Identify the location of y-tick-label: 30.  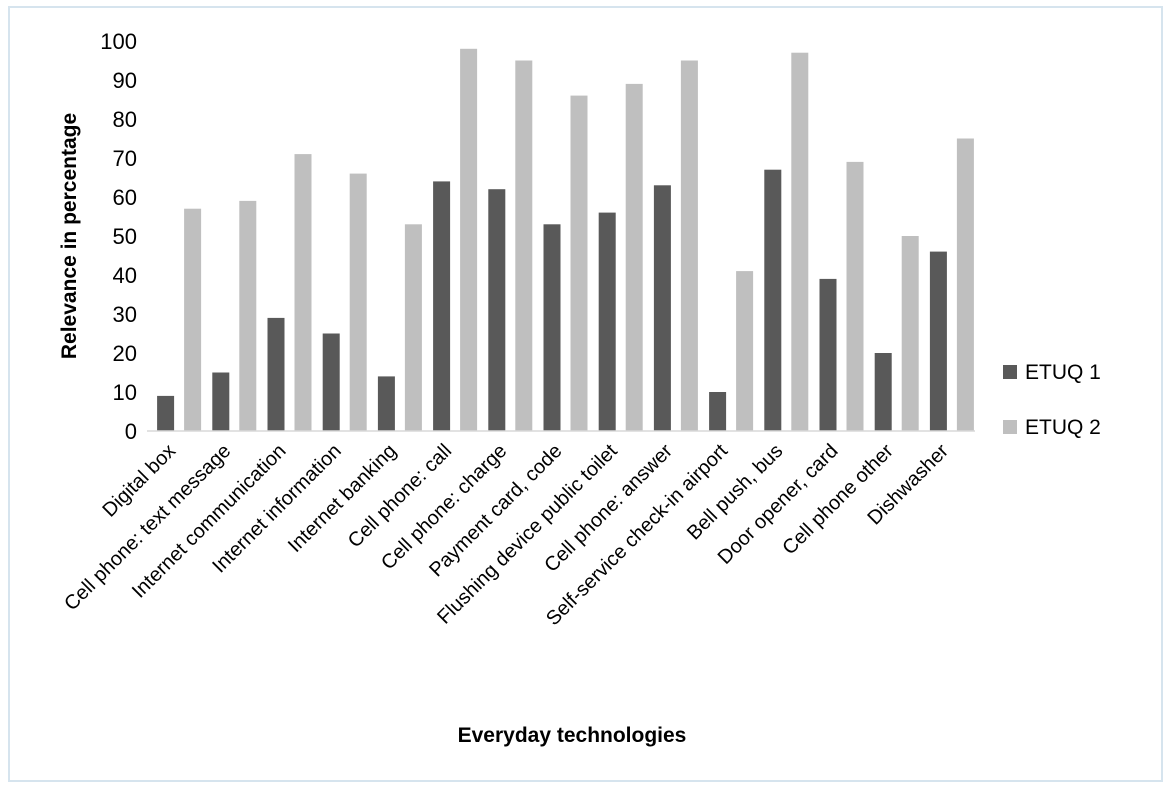
(125, 314).